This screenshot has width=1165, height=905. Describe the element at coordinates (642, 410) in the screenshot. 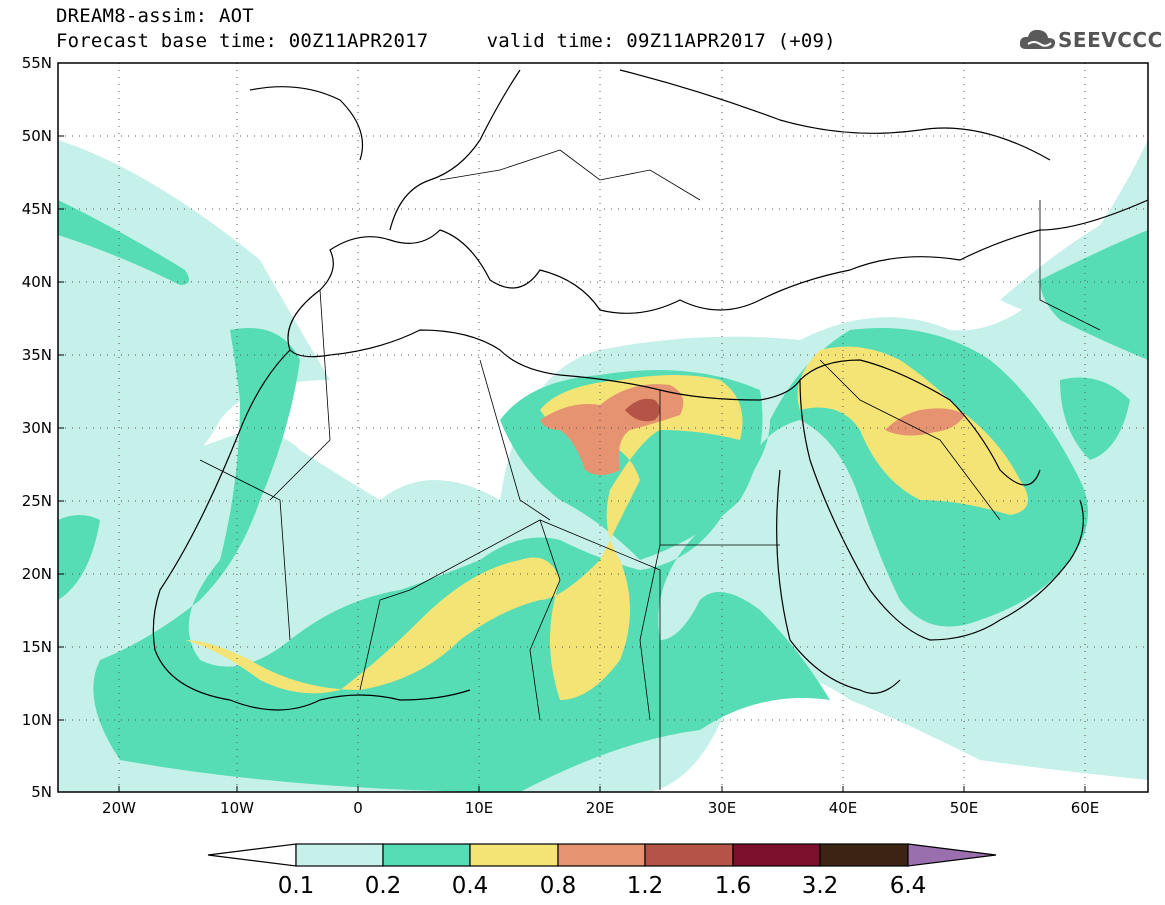

I see `aot-band-1.2-1.6` at that location.